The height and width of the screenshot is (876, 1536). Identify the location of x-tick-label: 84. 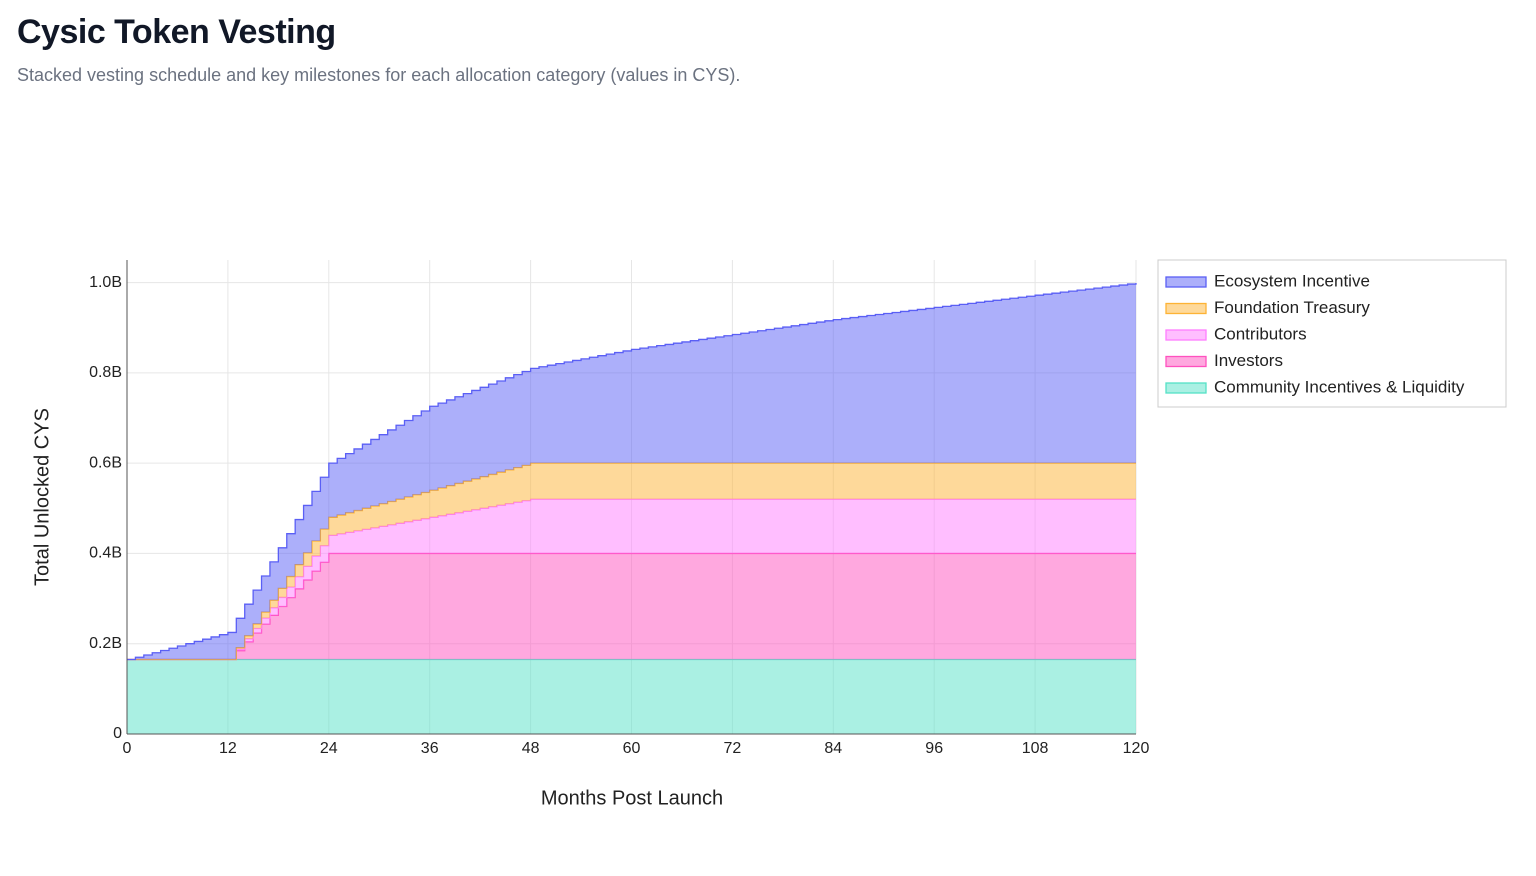
(833, 748).